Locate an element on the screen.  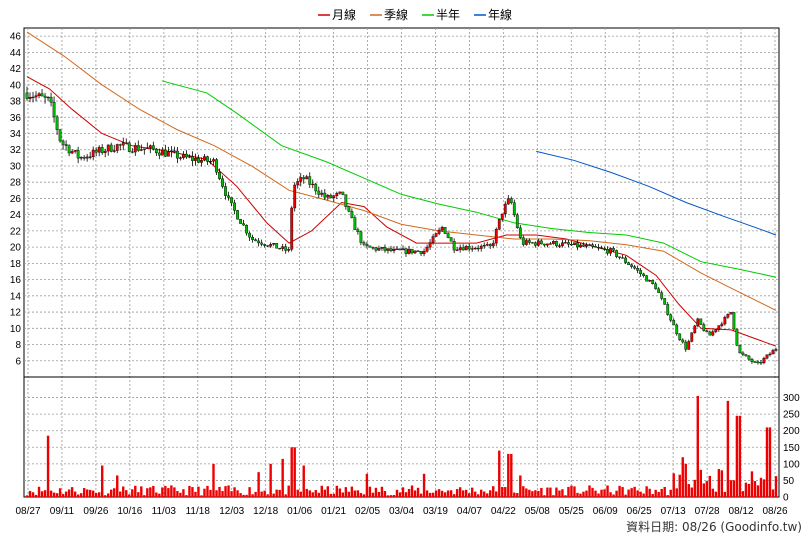
price-tick-36: 36 is located at coordinates (16, 118).